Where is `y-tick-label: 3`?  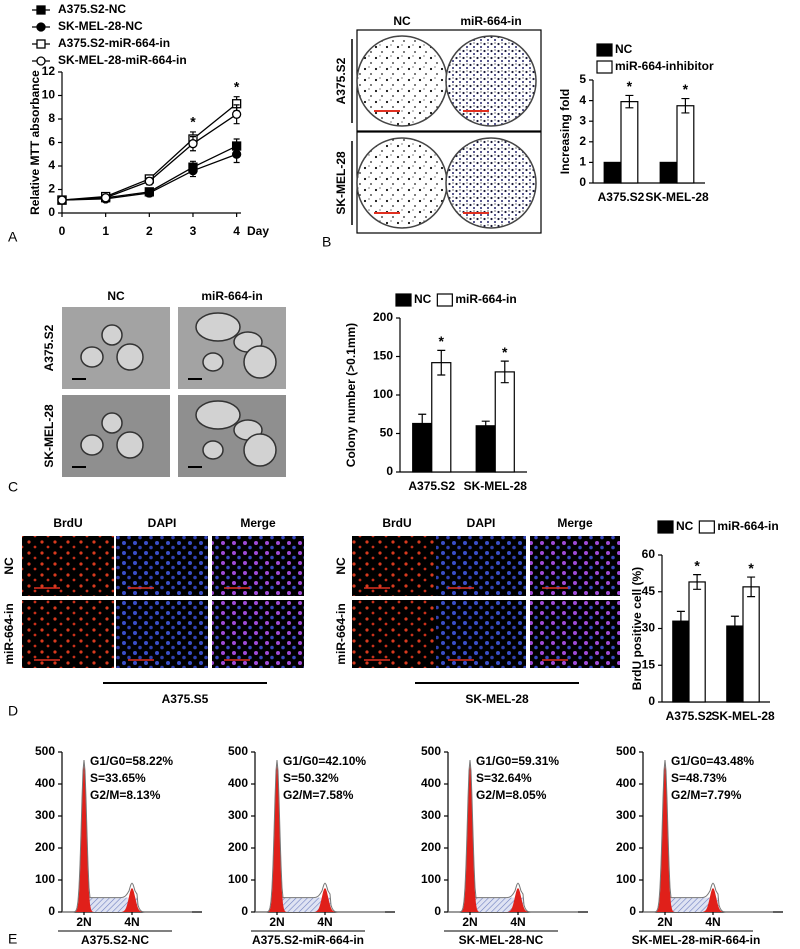
y-tick-label: 3 is located at coordinates (582, 120).